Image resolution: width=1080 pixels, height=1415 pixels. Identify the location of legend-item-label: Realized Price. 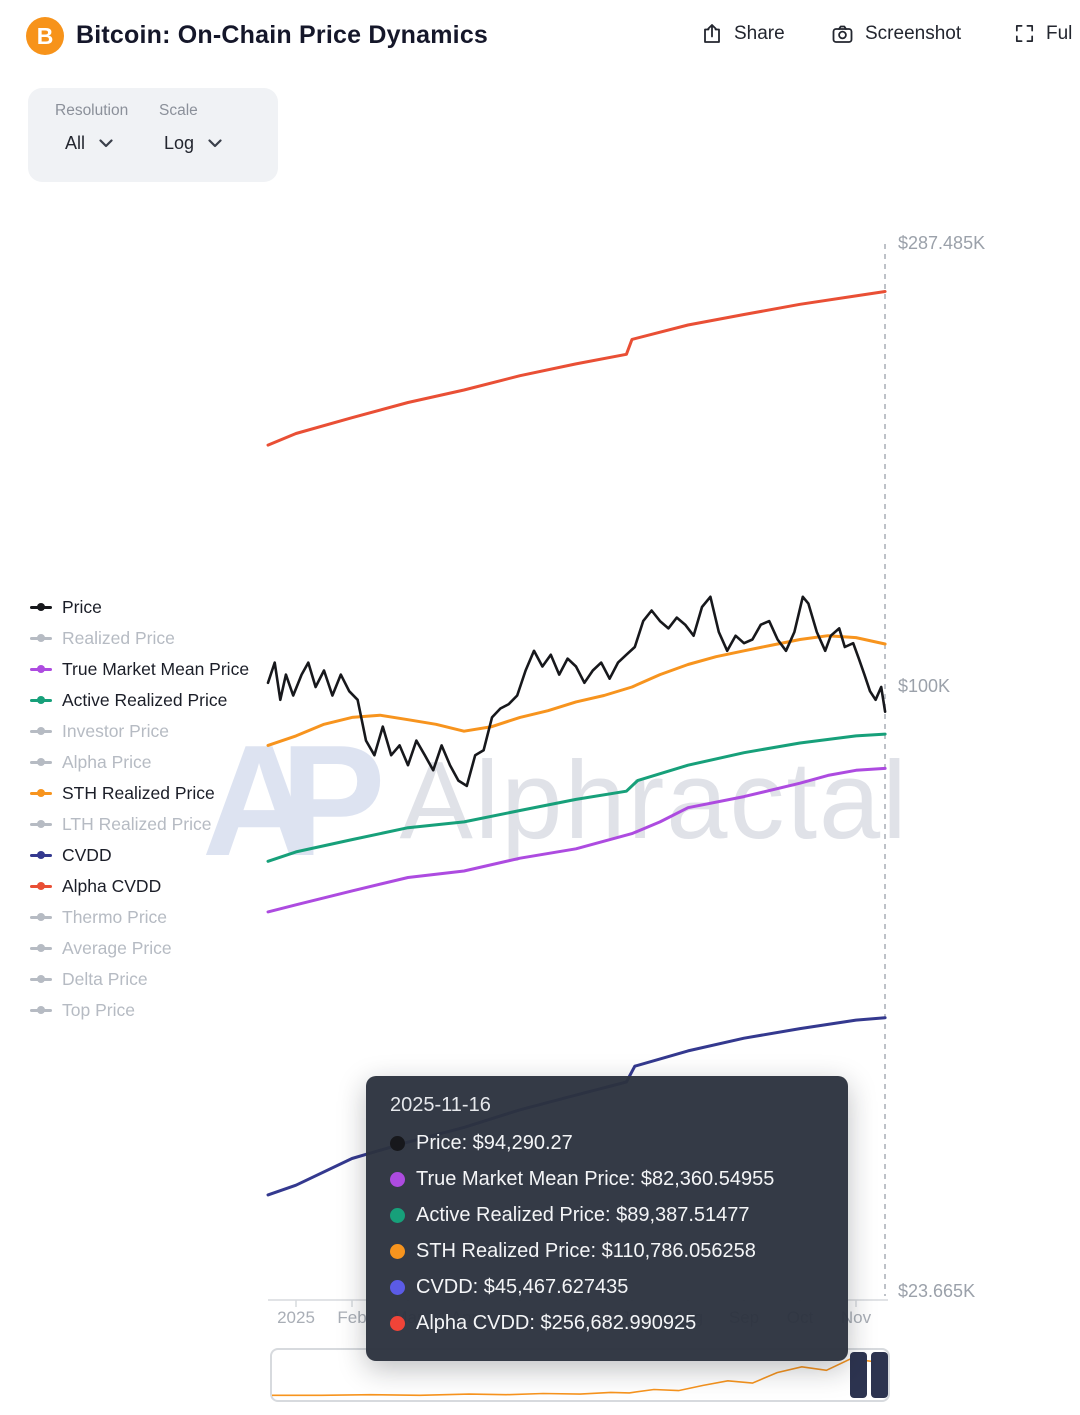
(118, 637).